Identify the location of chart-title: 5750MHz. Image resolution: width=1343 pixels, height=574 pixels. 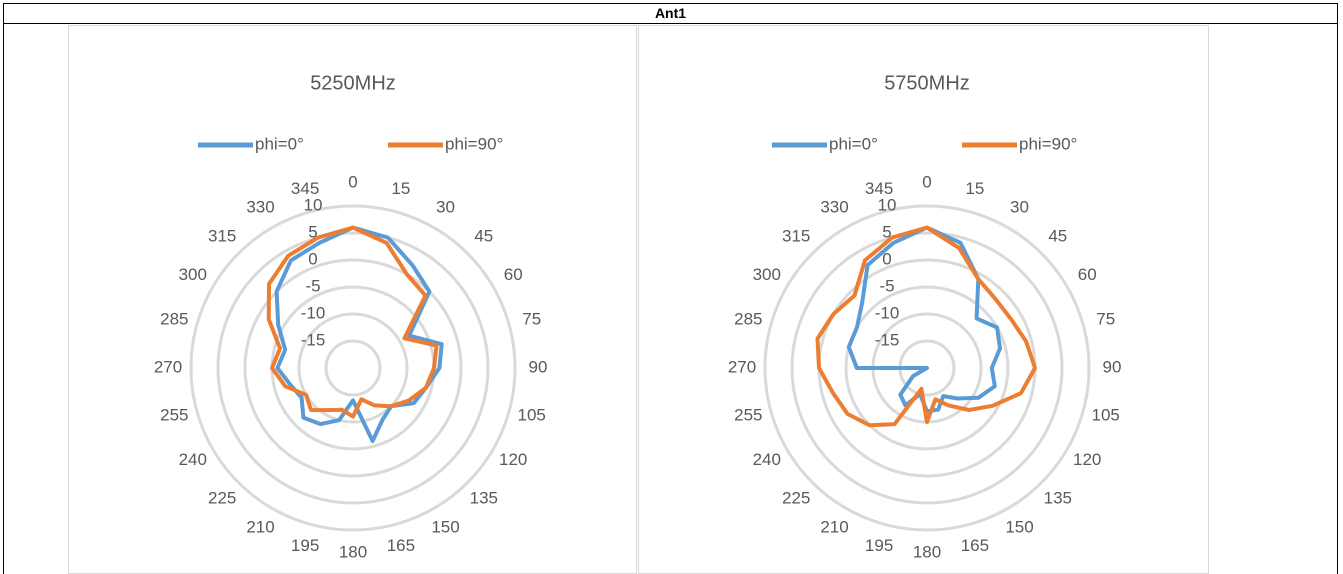
(927, 83).